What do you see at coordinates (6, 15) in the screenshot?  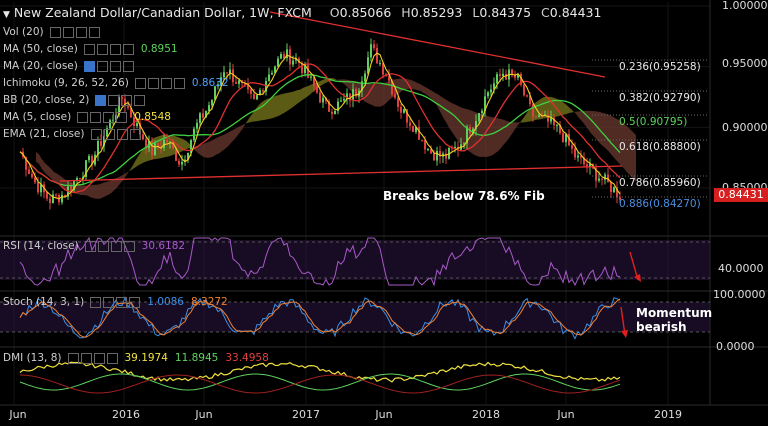 I see `dropdown-icon: ▼` at bounding box center [6, 15].